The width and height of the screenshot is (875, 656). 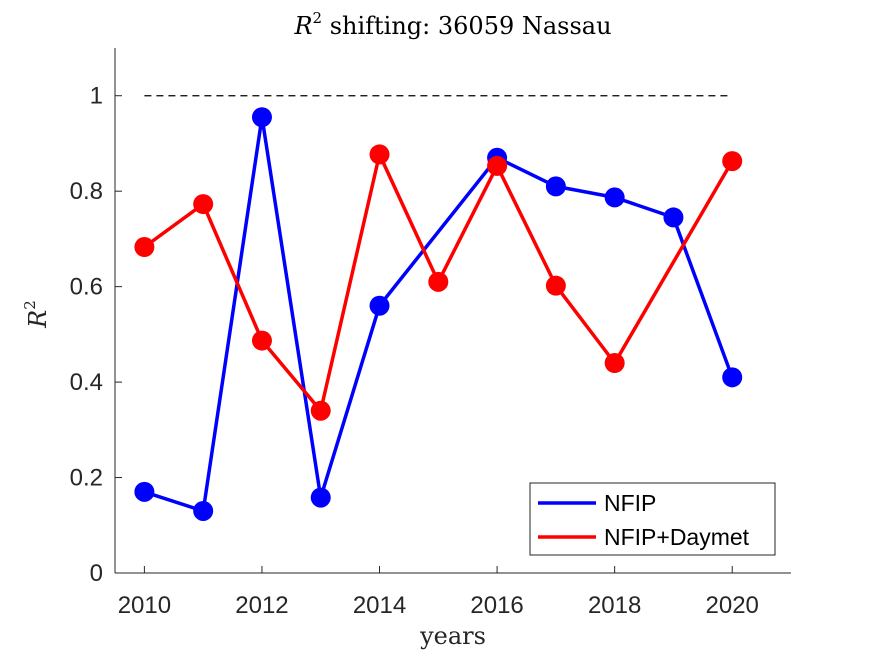 I want to click on y-tick-label: 0, so click(x=96, y=573).